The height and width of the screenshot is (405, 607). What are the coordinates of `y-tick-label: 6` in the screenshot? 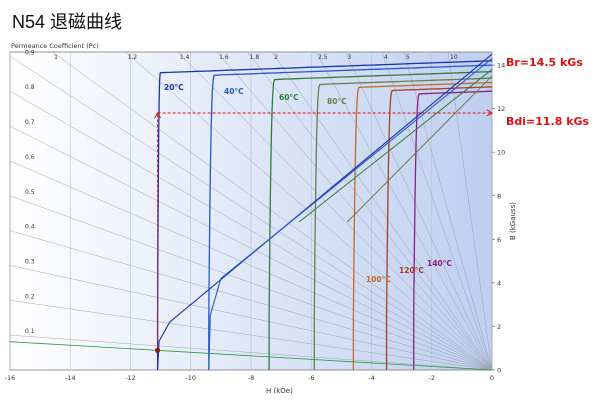 It's located at (499, 240).